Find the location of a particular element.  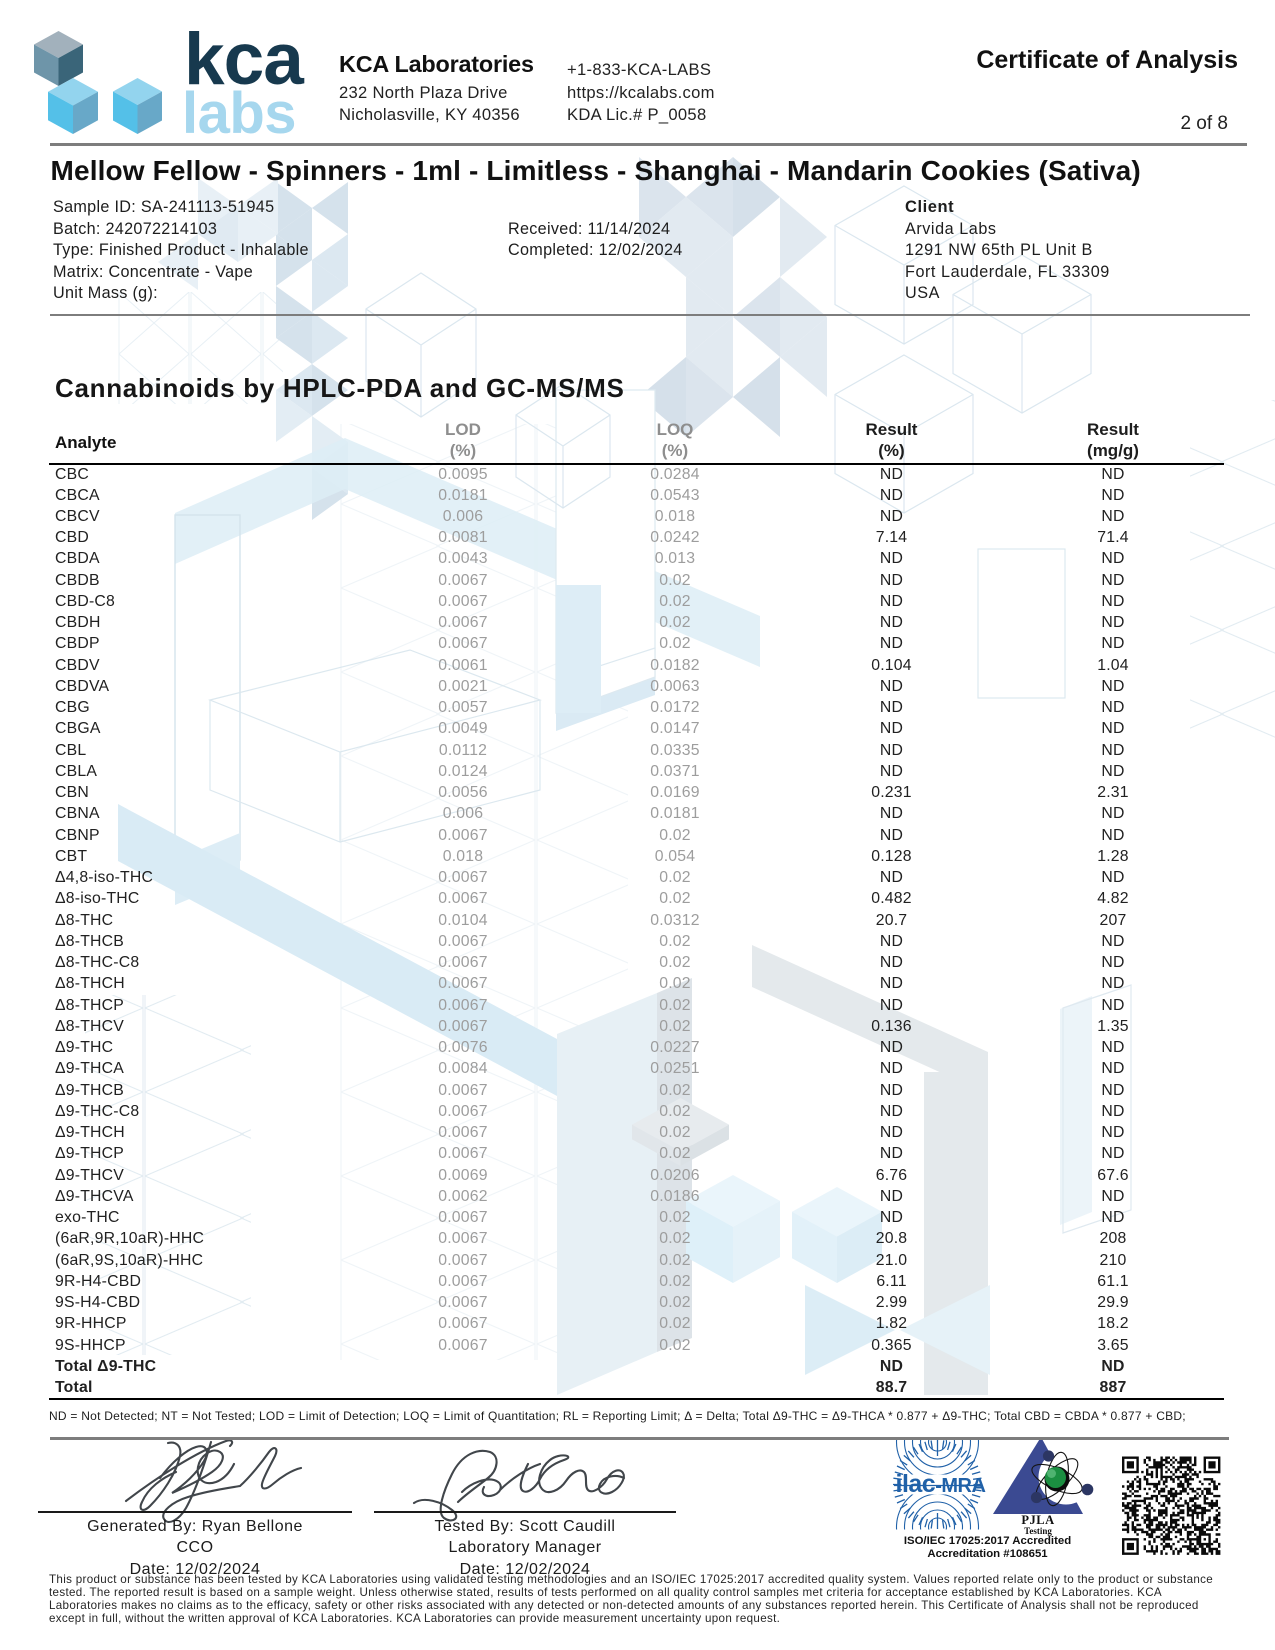

svg-text: PJLA is located at coordinates (1037, 1520).